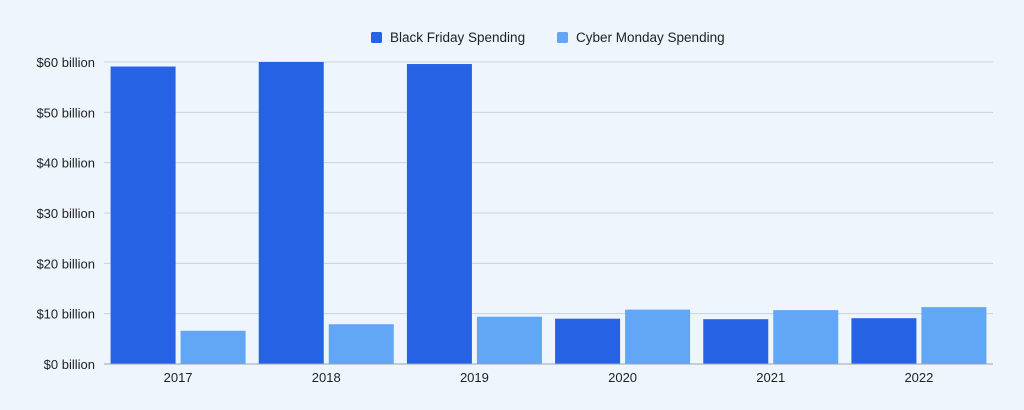  I want to click on y-tick-label: $10 billion, so click(65, 314).